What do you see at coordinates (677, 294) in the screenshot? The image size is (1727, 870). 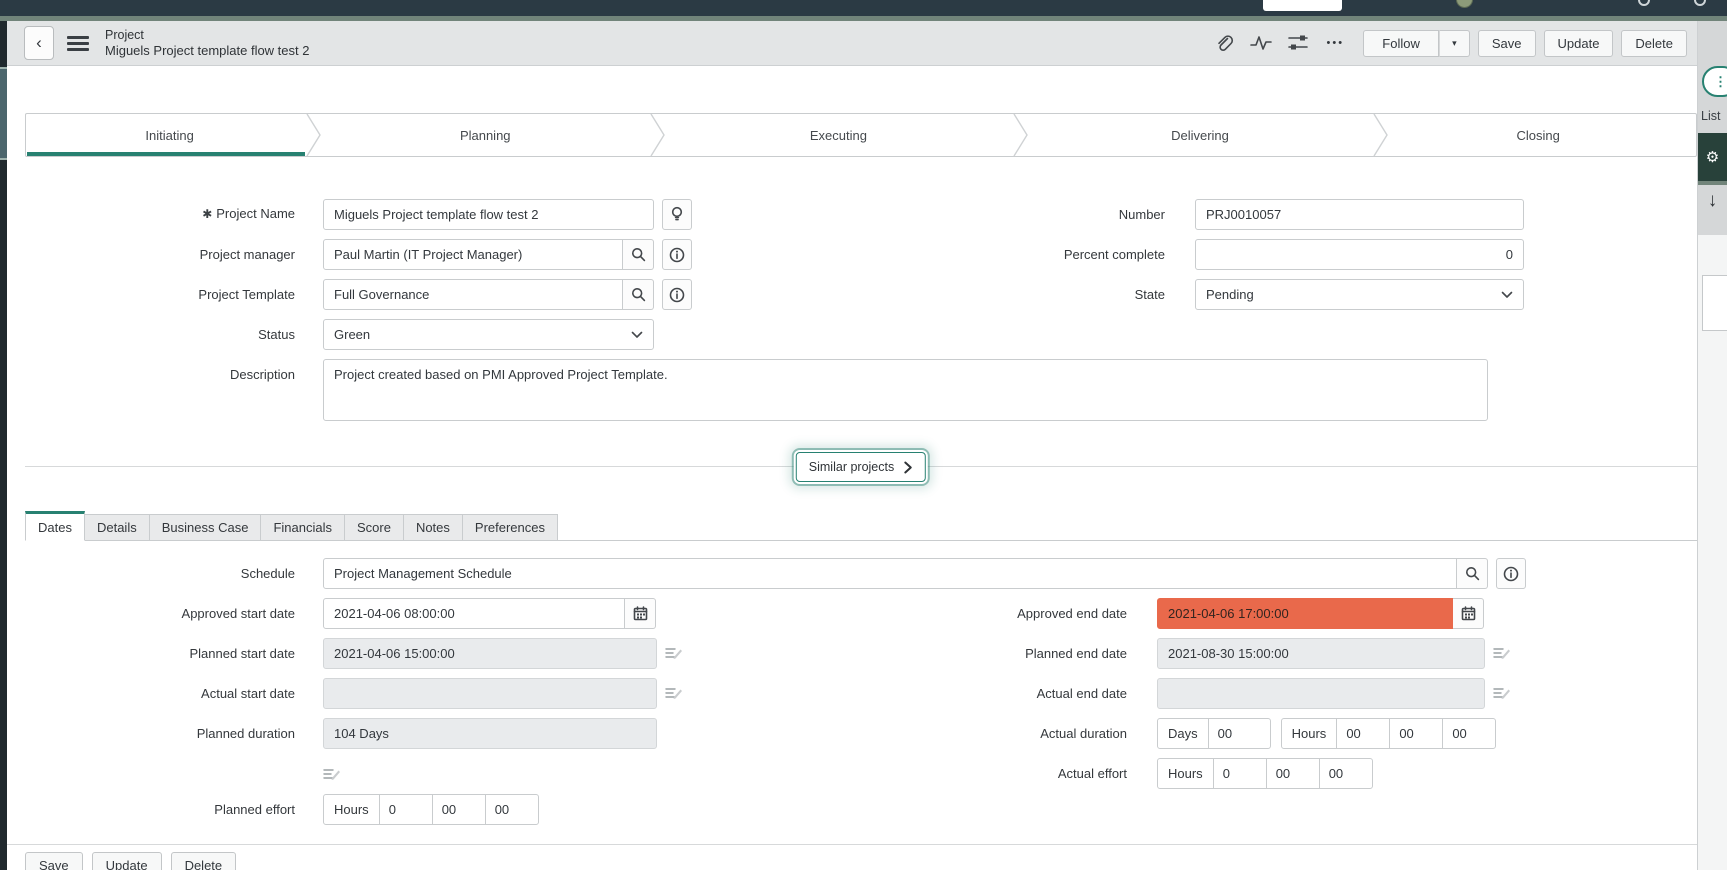 I see `project-template-info-button` at bounding box center [677, 294].